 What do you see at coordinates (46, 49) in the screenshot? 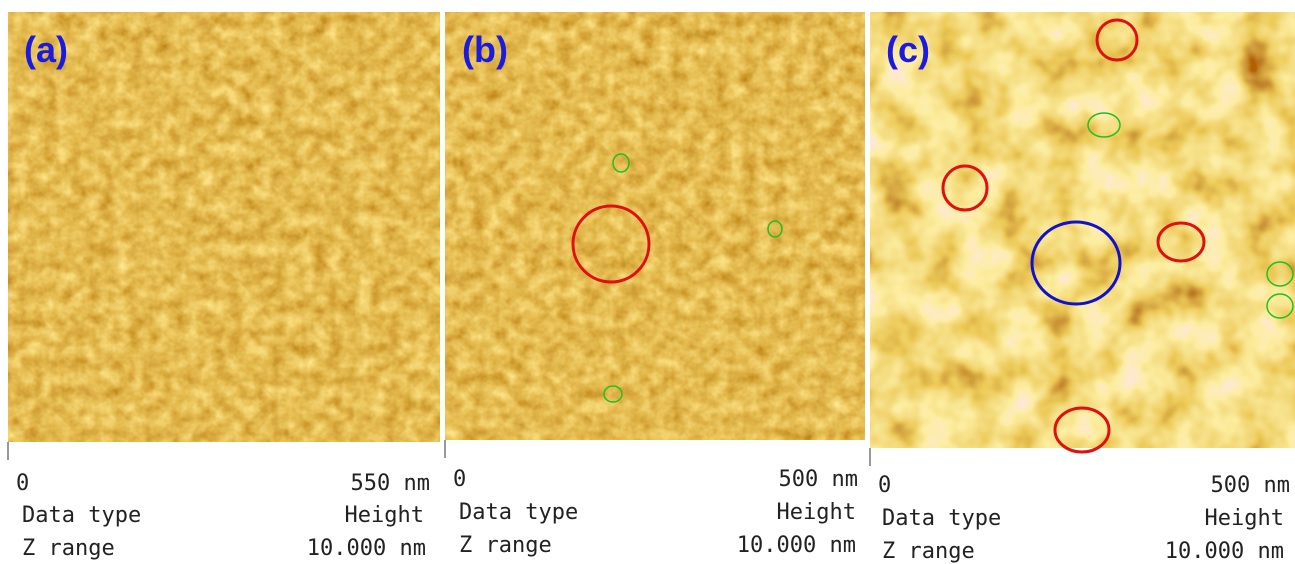
I see `panel-label: (a)` at bounding box center [46, 49].